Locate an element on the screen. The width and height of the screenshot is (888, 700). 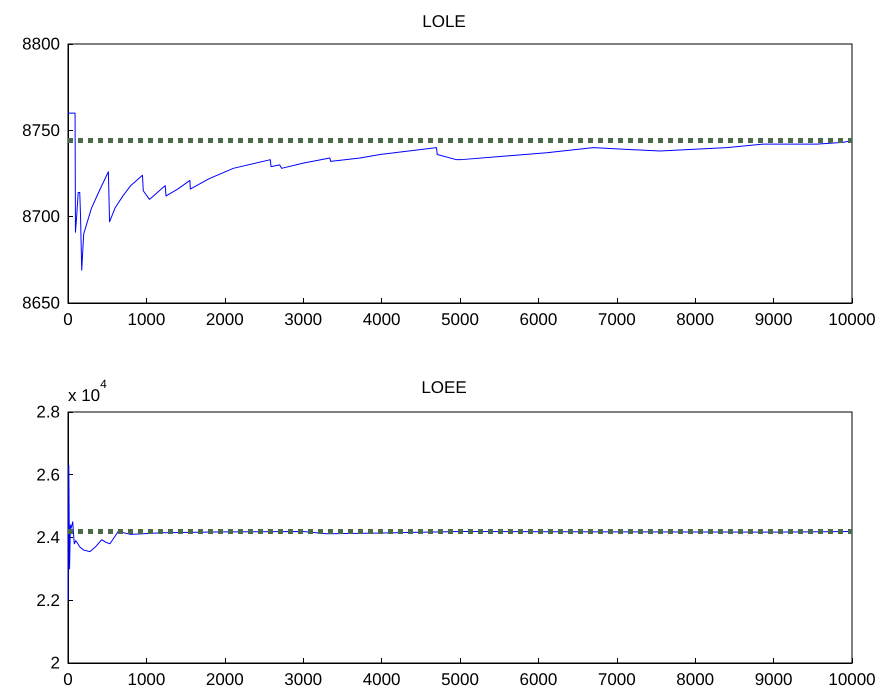
y-tick-label: 2.4 is located at coordinates (48, 537).